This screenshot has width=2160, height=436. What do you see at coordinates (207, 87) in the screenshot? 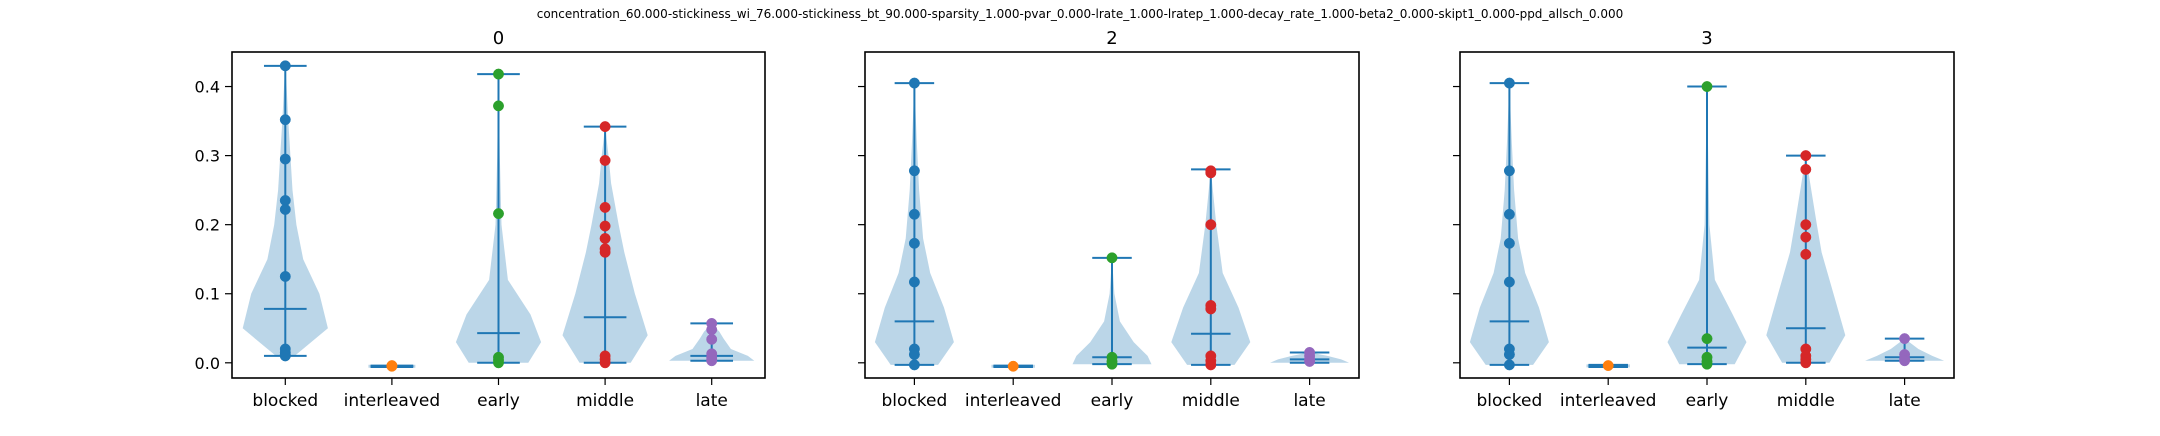
I see `y-tick-label: 0.4` at bounding box center [207, 87].